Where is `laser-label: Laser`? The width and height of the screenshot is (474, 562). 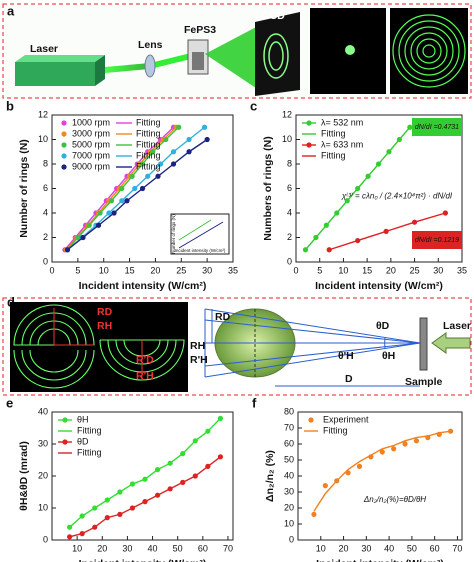
laser-label: Laser is located at coordinates (44, 49).